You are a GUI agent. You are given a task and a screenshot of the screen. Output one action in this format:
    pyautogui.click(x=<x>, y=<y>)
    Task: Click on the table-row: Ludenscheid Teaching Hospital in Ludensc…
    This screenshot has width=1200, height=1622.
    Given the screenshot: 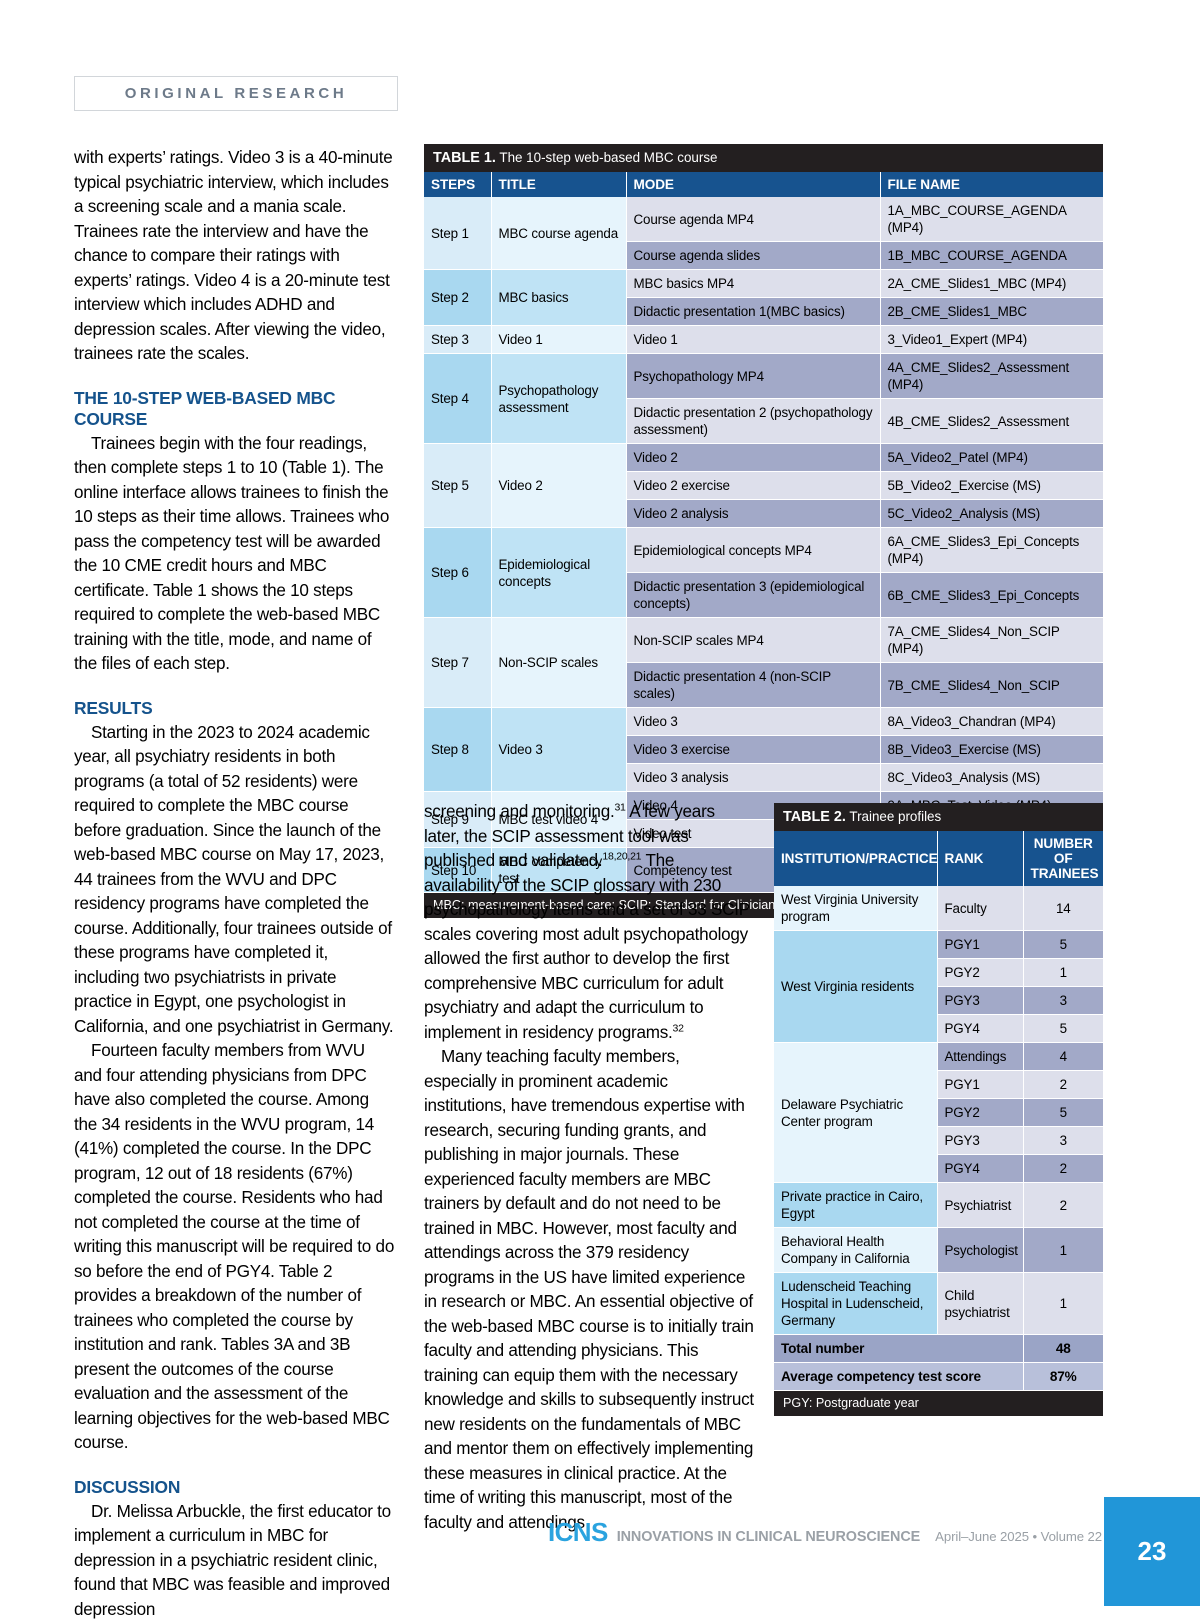 What is the action you would take?
    pyautogui.click(x=938, y=1304)
    